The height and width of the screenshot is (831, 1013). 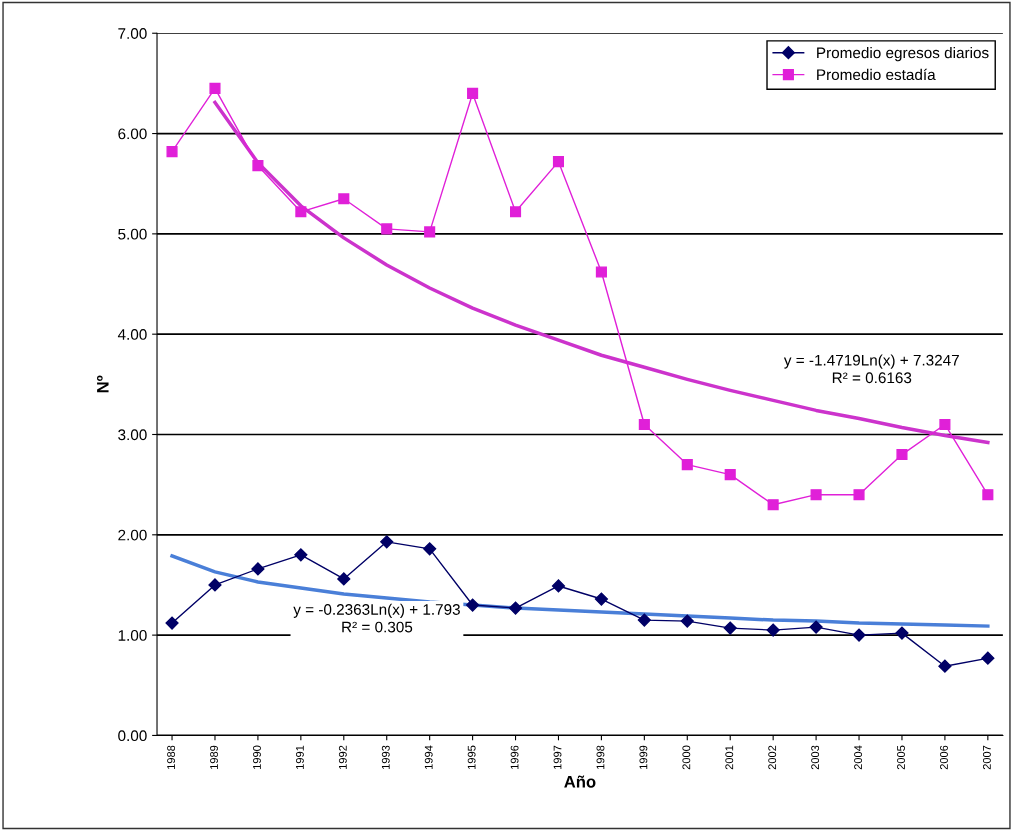 What do you see at coordinates (132, 736) in the screenshot?
I see `y-tick-label: 0.00` at bounding box center [132, 736].